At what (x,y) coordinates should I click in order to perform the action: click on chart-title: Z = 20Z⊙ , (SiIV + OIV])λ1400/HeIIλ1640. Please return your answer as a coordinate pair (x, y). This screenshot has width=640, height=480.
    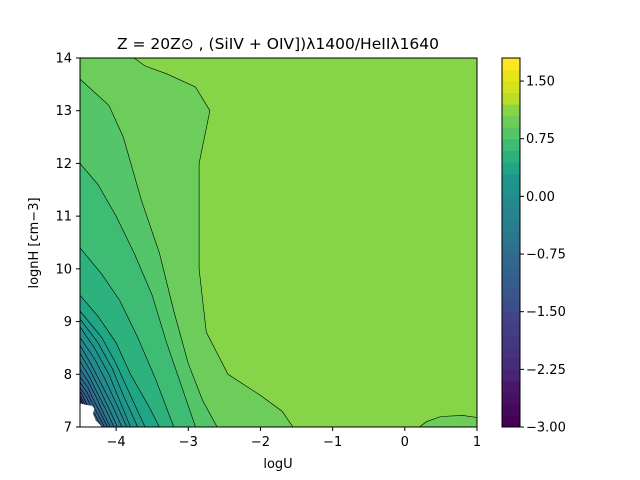
    Looking at the image, I should click on (278, 44).